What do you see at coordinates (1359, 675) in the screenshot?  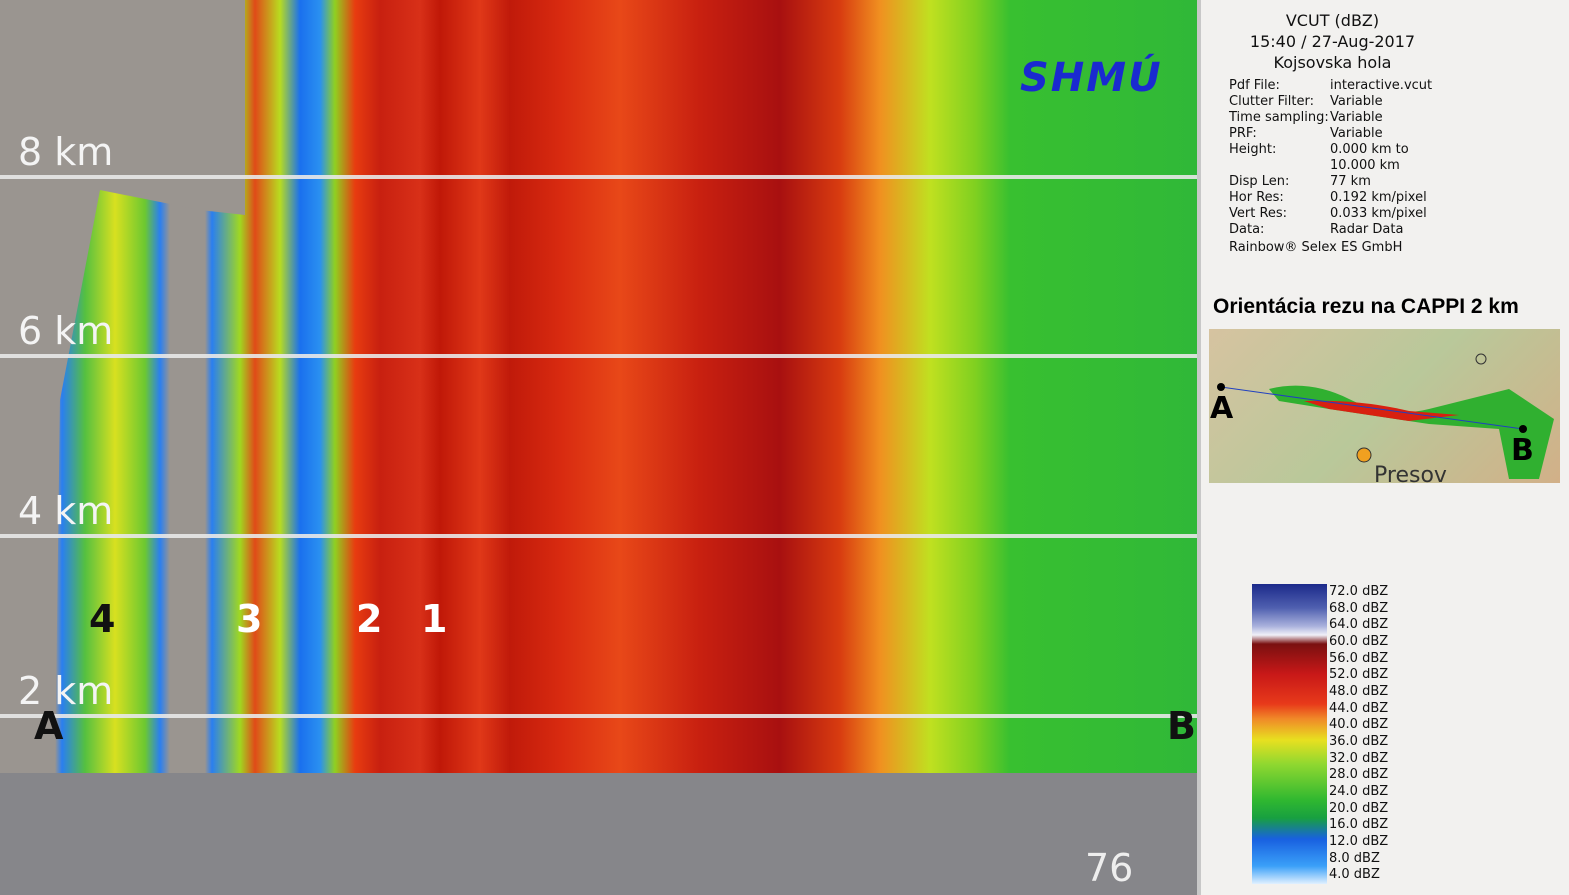 I see `legend-label: 52.0 dBZ` at bounding box center [1359, 675].